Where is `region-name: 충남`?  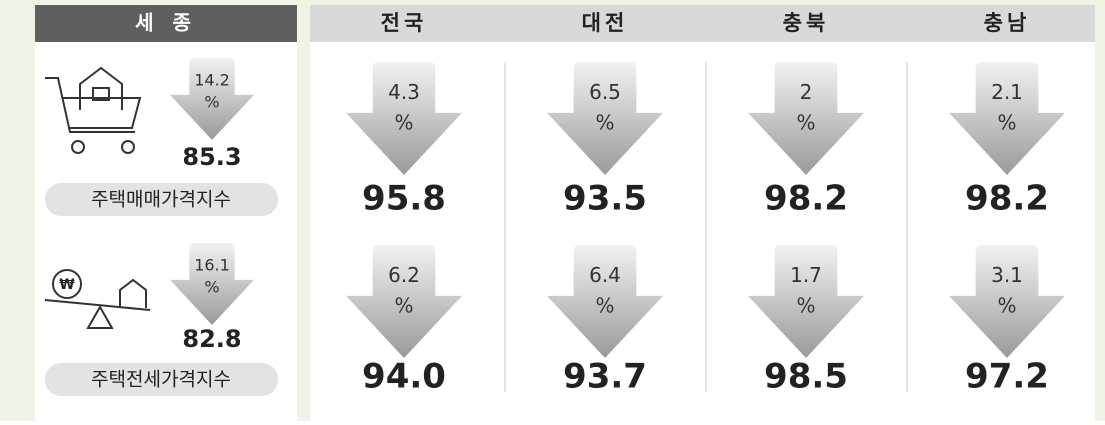 region-name: 충남 is located at coordinates (1007, 23).